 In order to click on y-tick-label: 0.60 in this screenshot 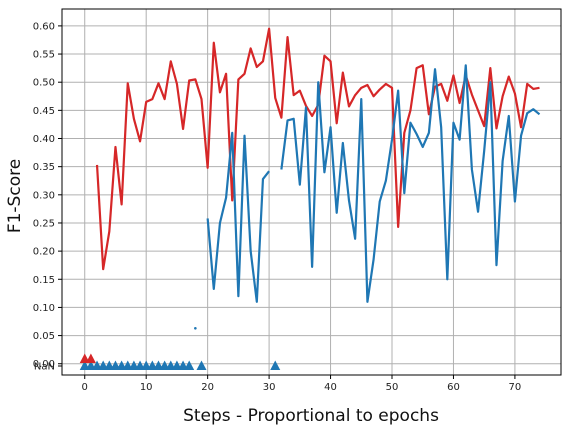, I will do `click(44, 26)`.